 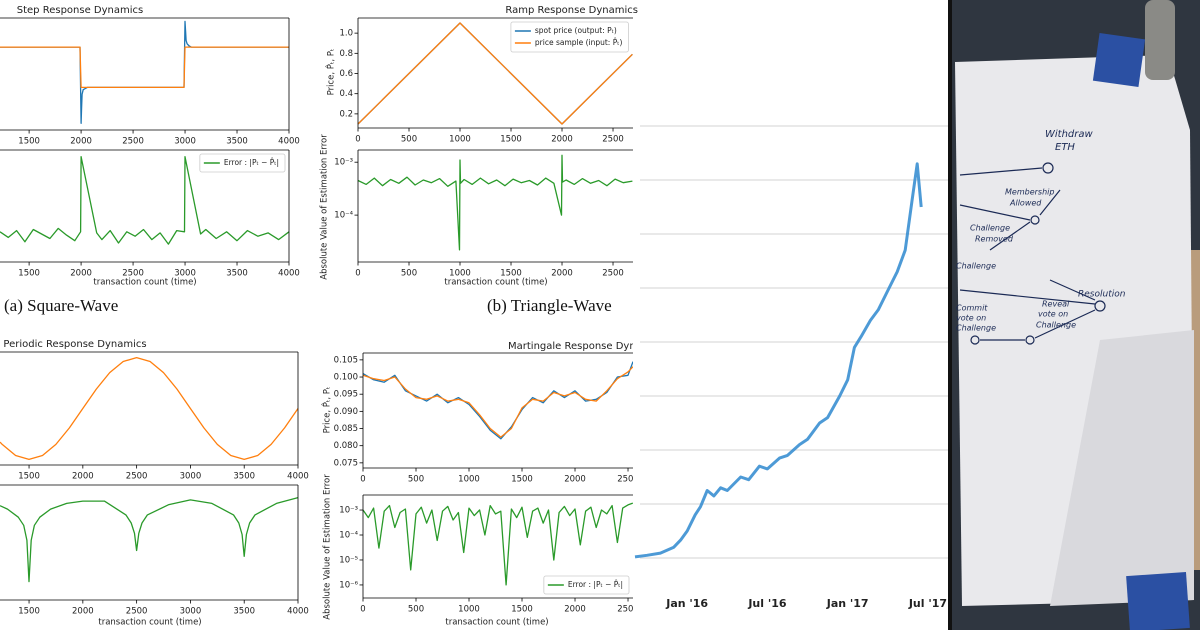 I want to click on y-tick-label: 10⁻⁶, so click(x=348, y=585).